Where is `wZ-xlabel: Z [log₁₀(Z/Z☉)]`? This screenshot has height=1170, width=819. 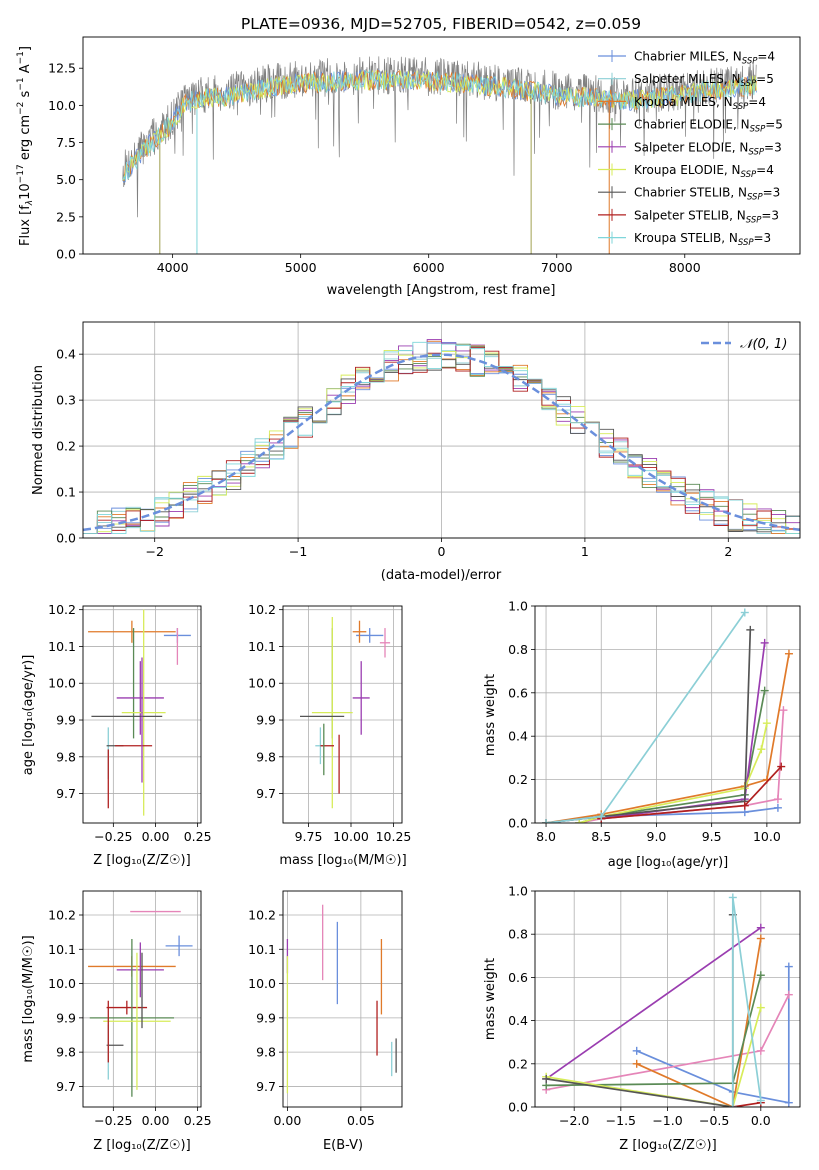 wZ-xlabel: Z [log₁₀(Z/Z☉)] is located at coordinates (667, 1145).